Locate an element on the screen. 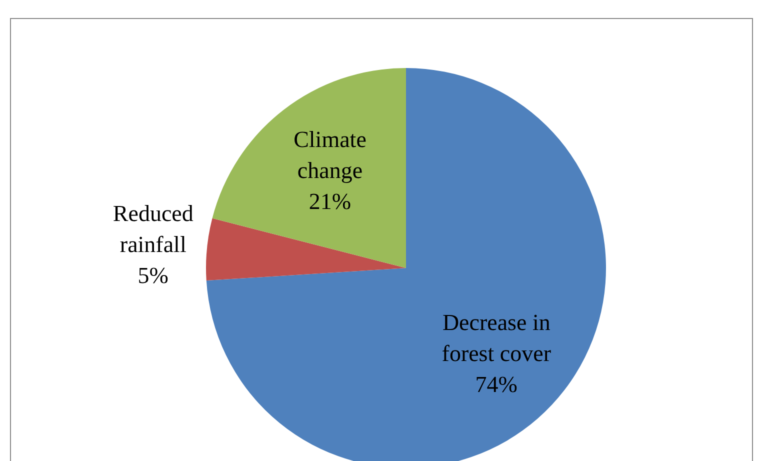 The width and height of the screenshot is (763, 461). data-label: 21% is located at coordinates (330, 201).